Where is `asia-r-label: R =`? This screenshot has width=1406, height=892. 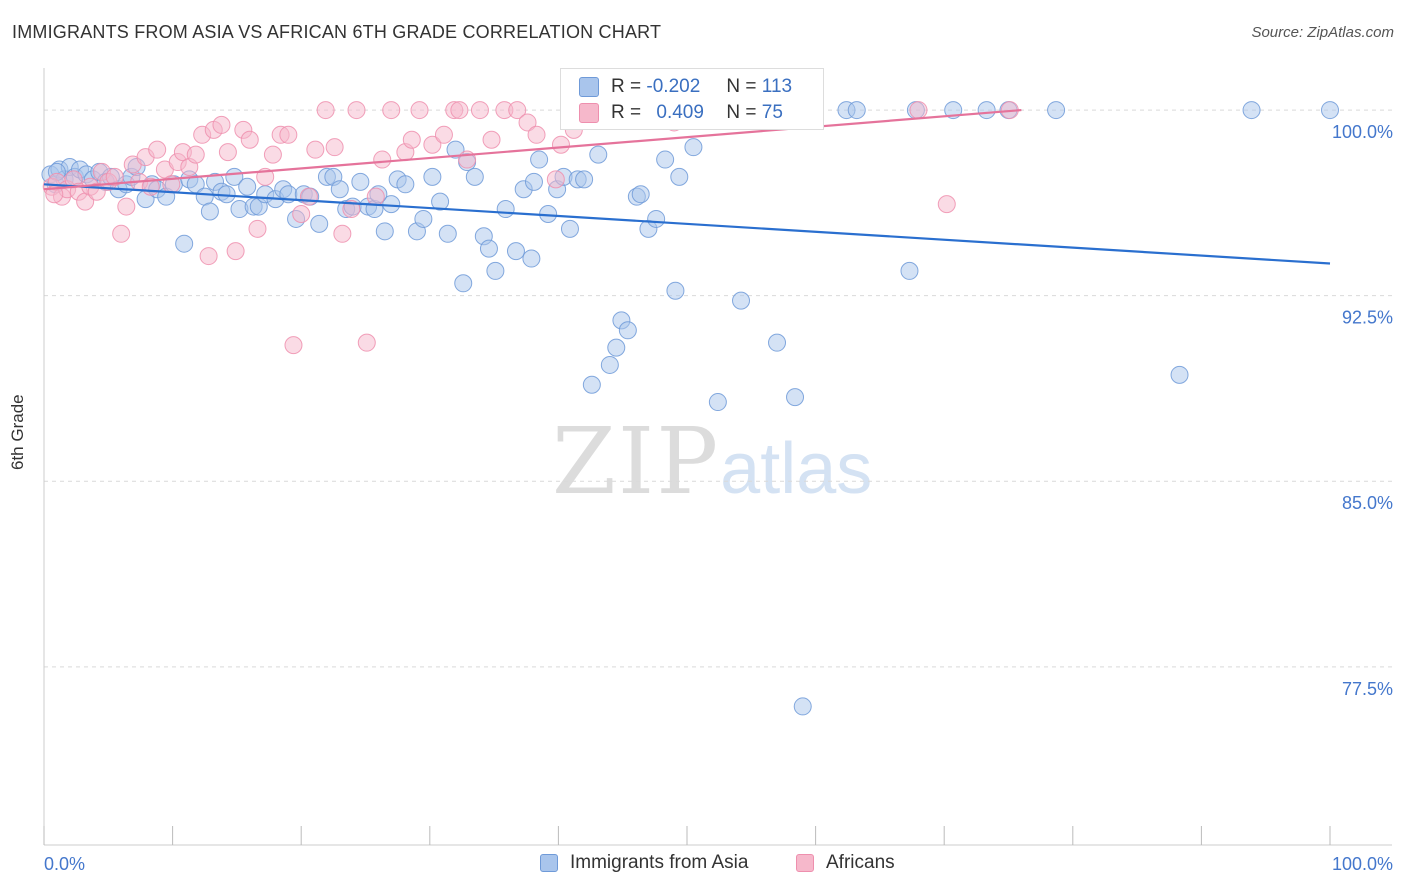 asia-r-label: R = is located at coordinates (626, 86).